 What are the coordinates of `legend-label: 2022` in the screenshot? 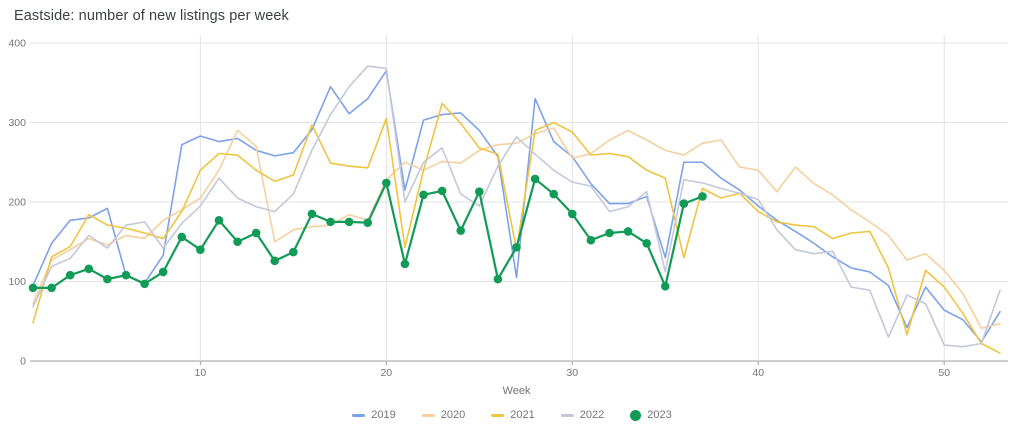 It's located at (592, 415).